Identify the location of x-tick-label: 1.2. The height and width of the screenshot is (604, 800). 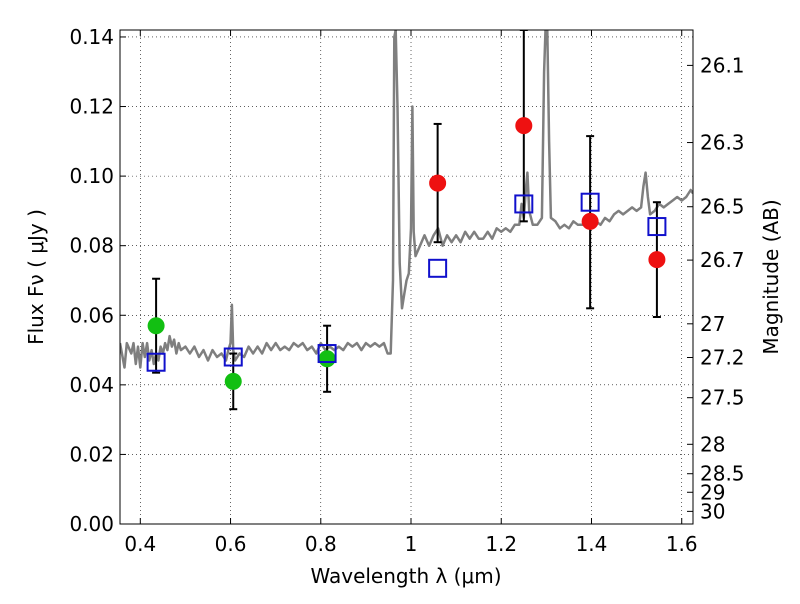
(501, 544).